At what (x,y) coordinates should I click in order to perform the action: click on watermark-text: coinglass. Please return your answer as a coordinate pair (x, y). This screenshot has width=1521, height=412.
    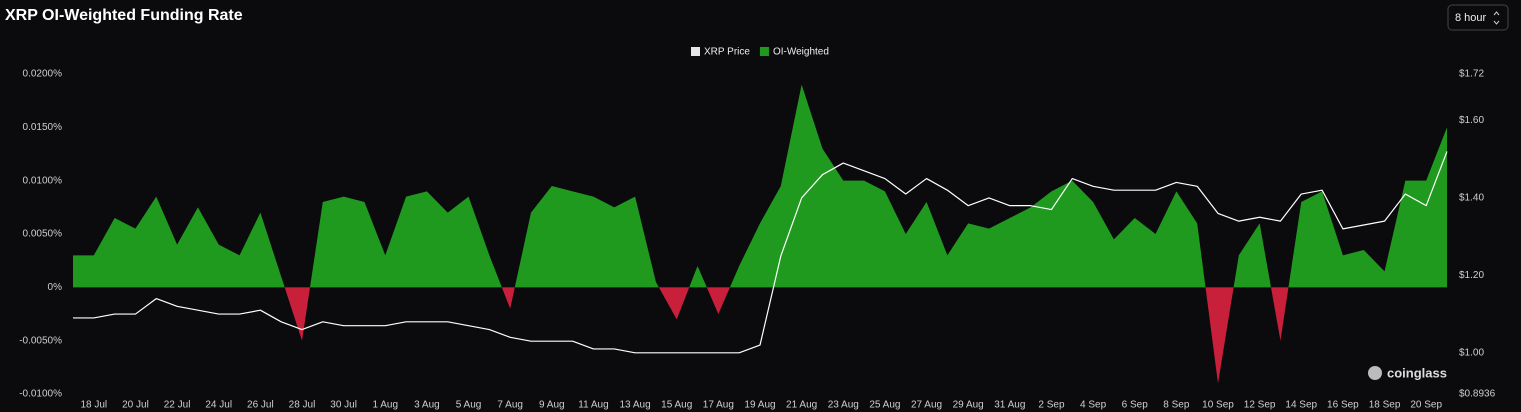
    Looking at the image, I should click on (1417, 372).